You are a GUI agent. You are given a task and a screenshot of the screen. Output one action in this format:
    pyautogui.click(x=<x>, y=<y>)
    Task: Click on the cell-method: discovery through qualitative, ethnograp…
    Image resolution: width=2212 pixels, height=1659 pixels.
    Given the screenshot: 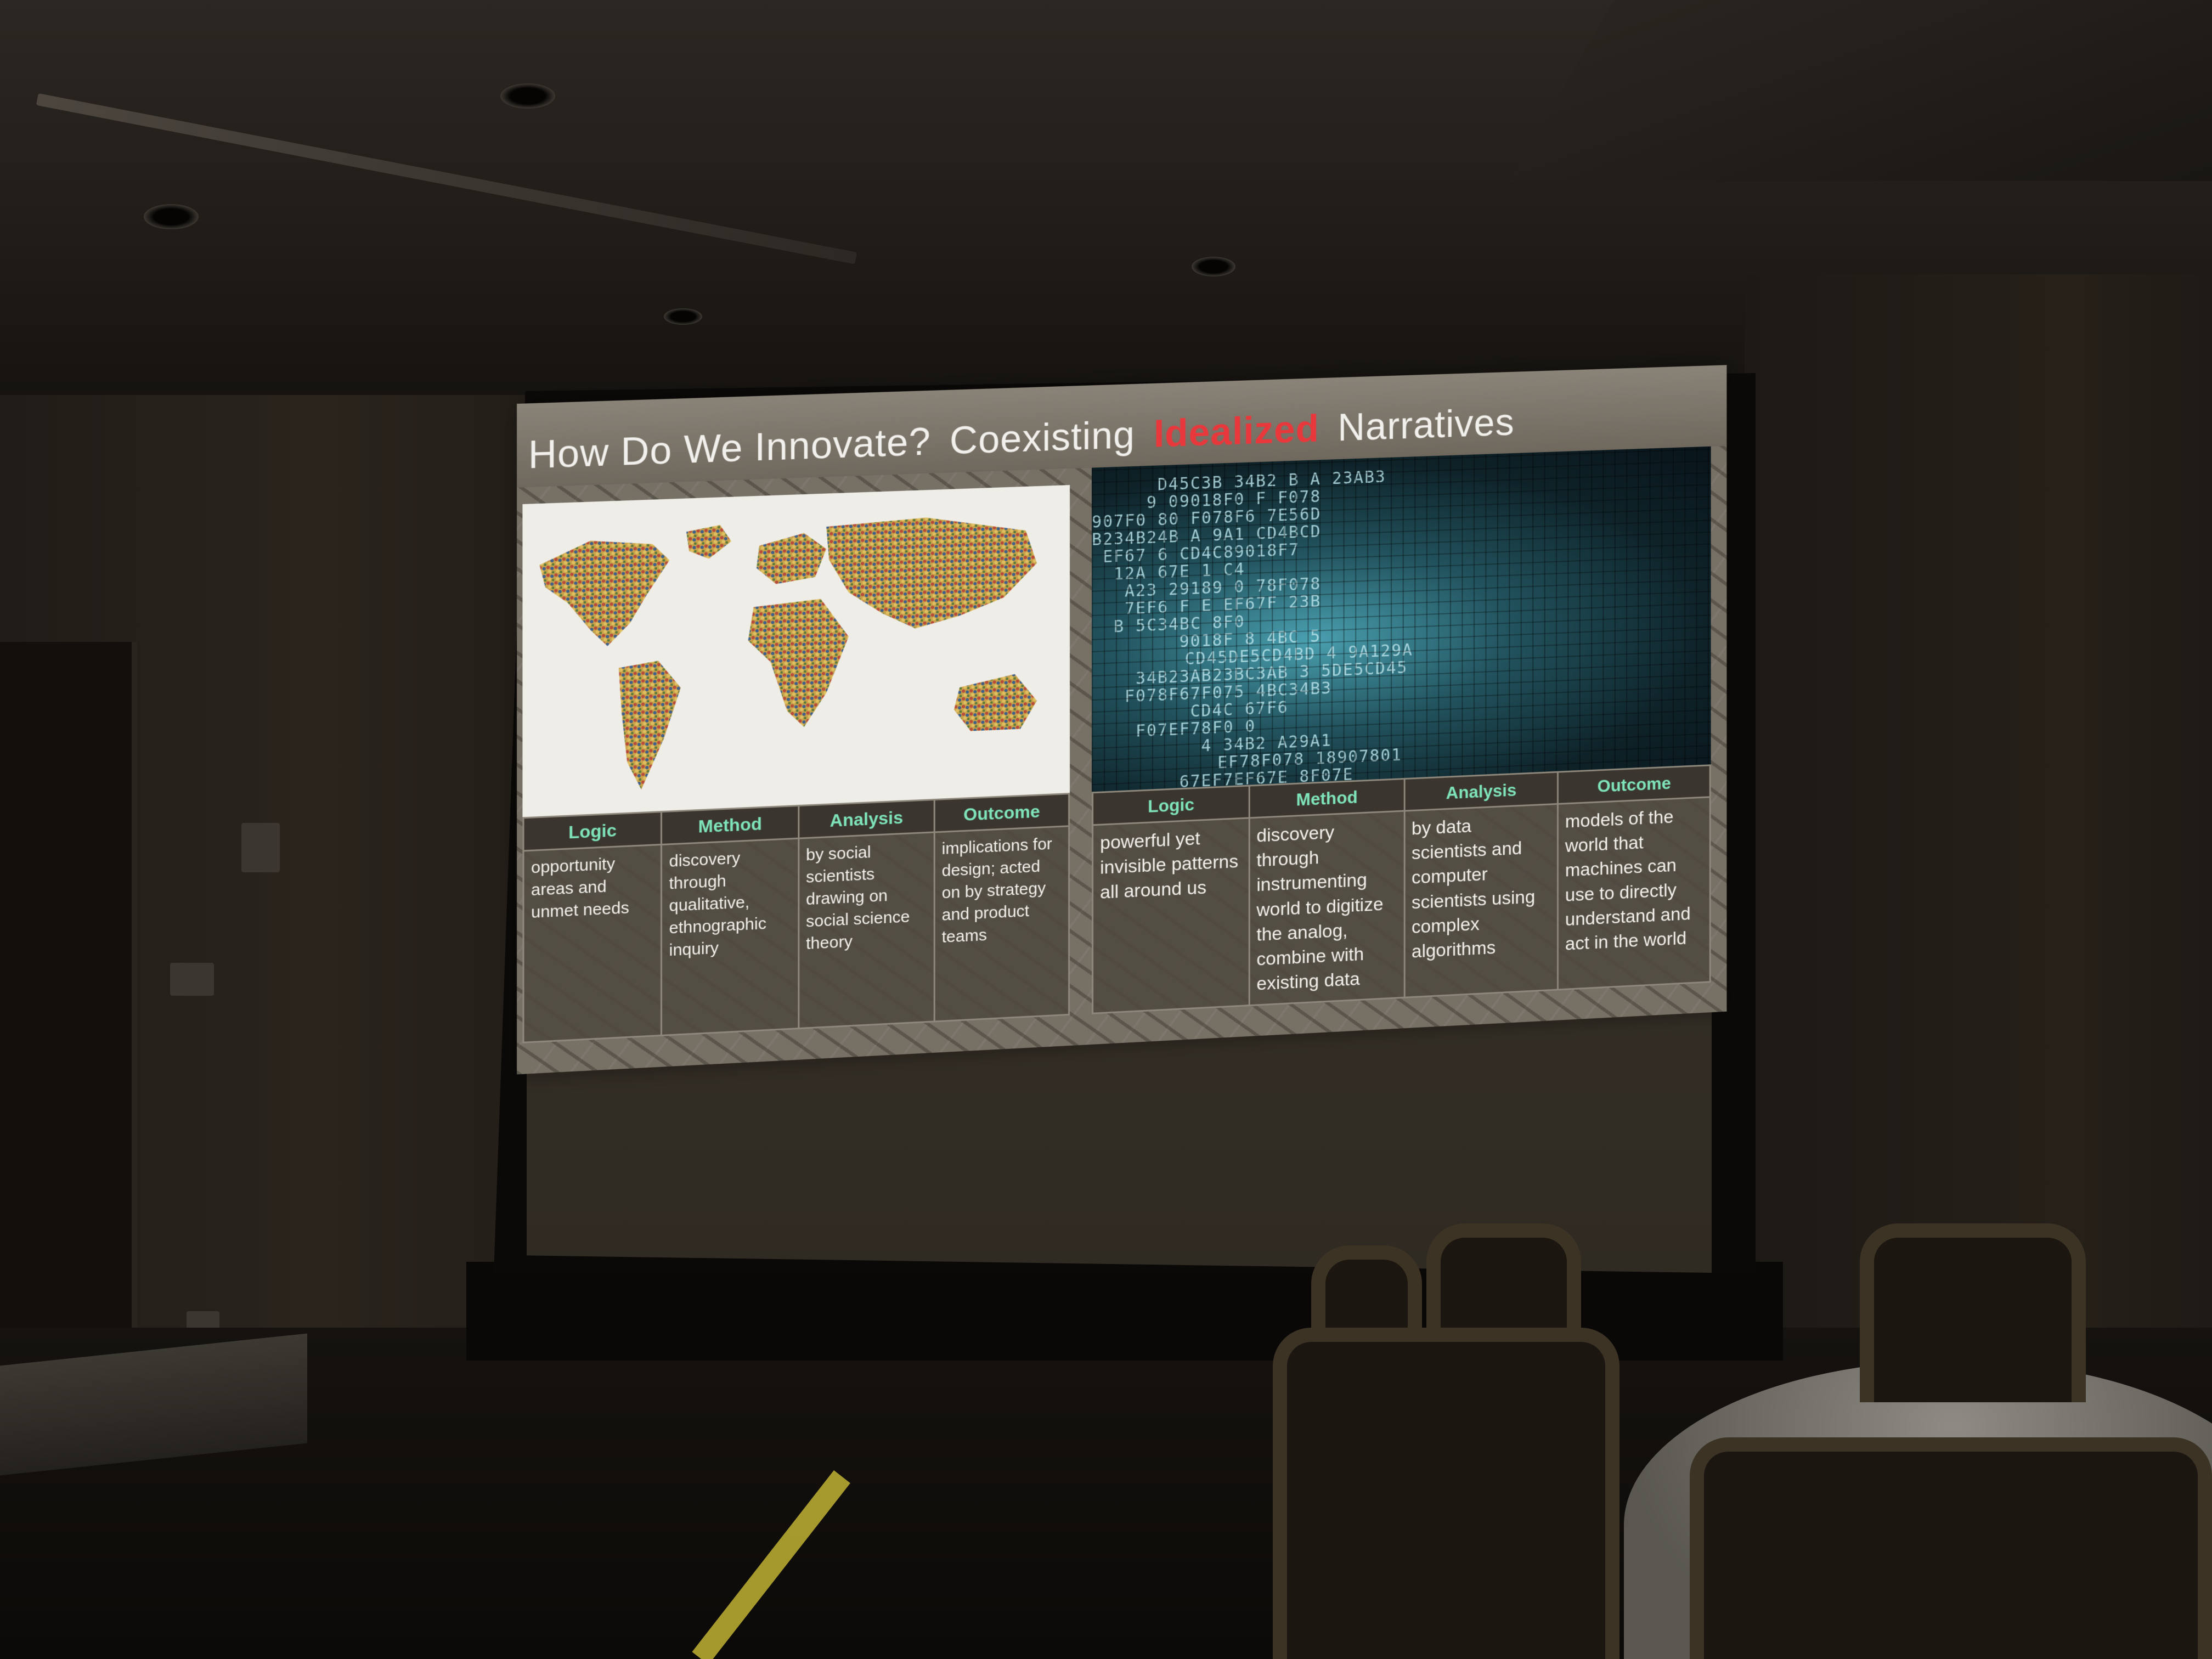 What is the action you would take?
    pyautogui.click(x=730, y=937)
    